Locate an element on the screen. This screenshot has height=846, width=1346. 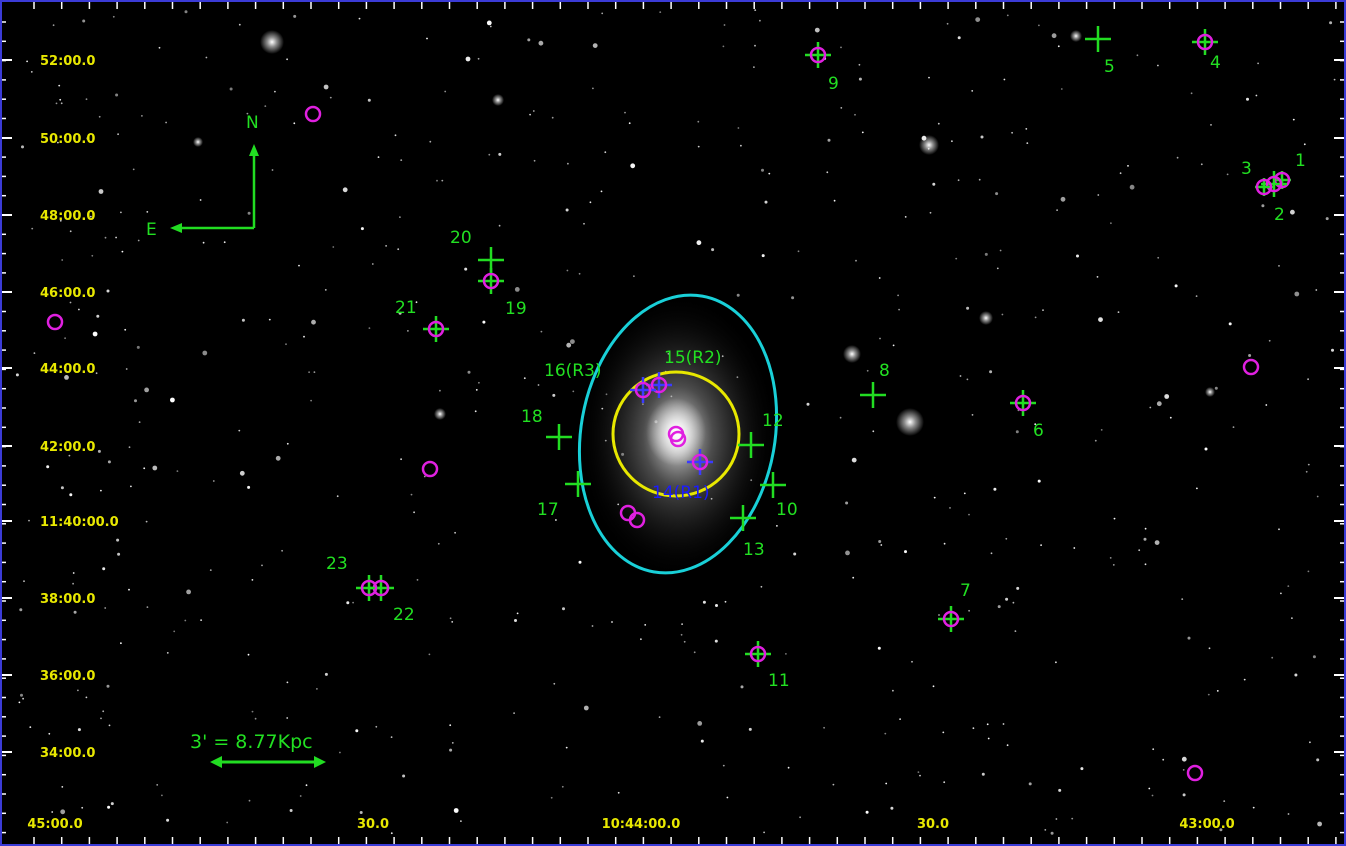
source-10: 10 is located at coordinates (779, 496).